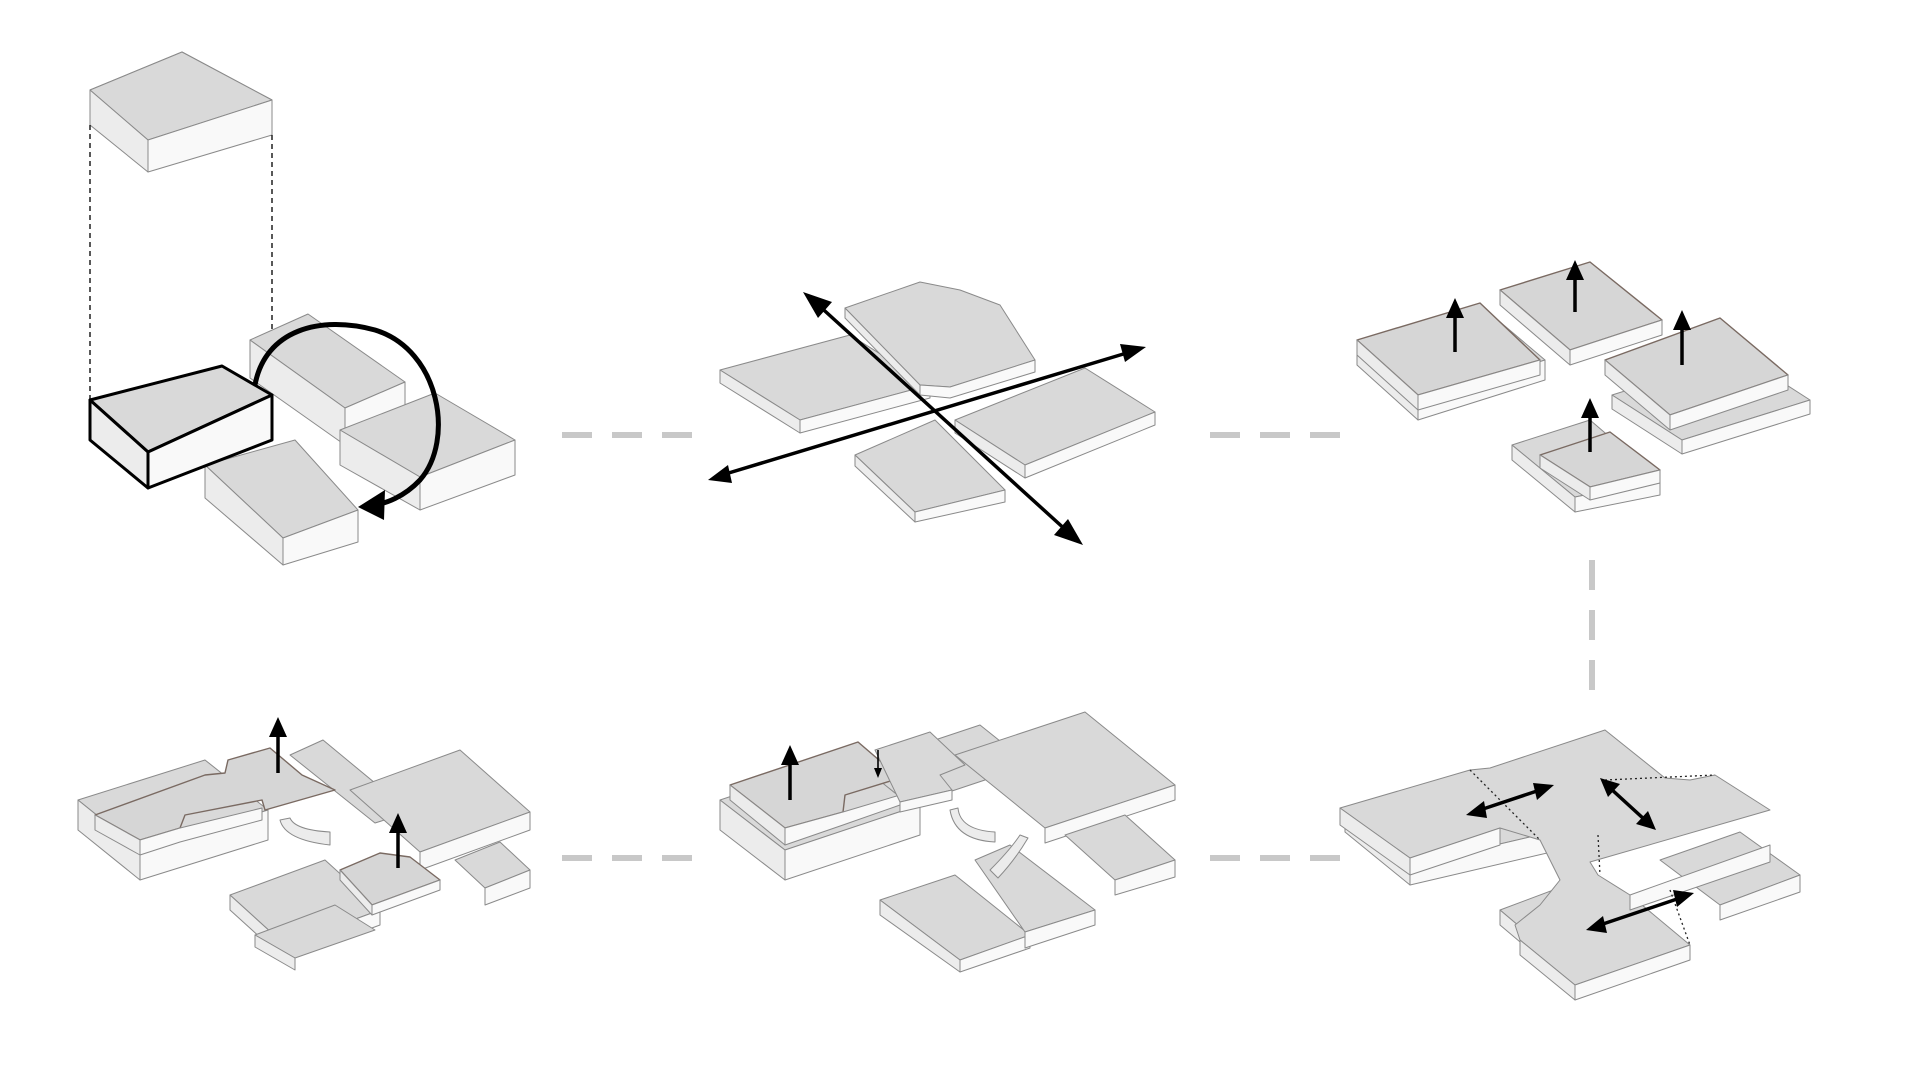 The width and height of the screenshot is (1920, 1080). I want to click on step-1-volumes, so click(302, 308).